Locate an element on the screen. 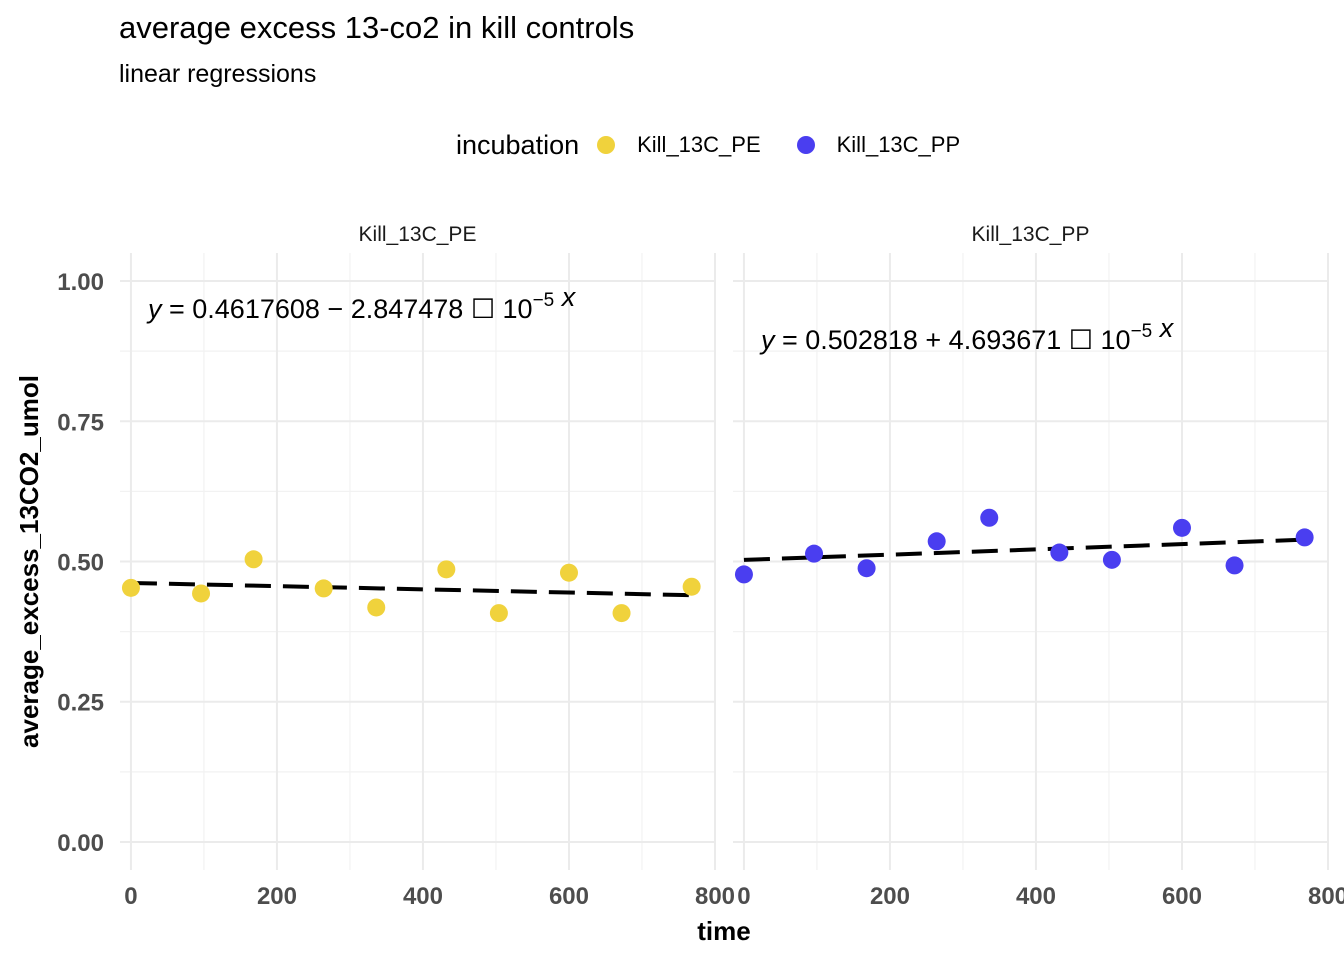 The image size is (1344, 960). equation-part: + is located at coordinates (933, 340).